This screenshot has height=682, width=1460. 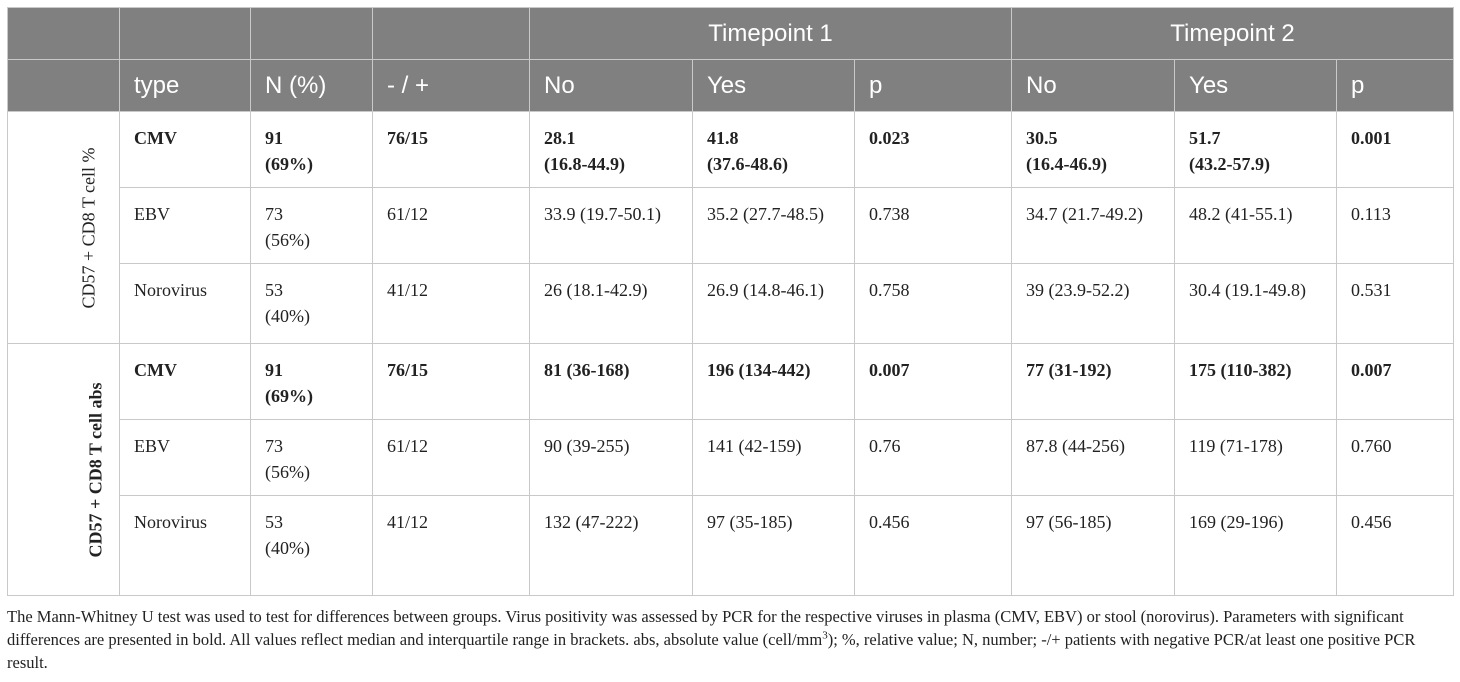 What do you see at coordinates (611, 457) in the screenshot?
I see `cell-t1-no: 90 (39-255)` at bounding box center [611, 457].